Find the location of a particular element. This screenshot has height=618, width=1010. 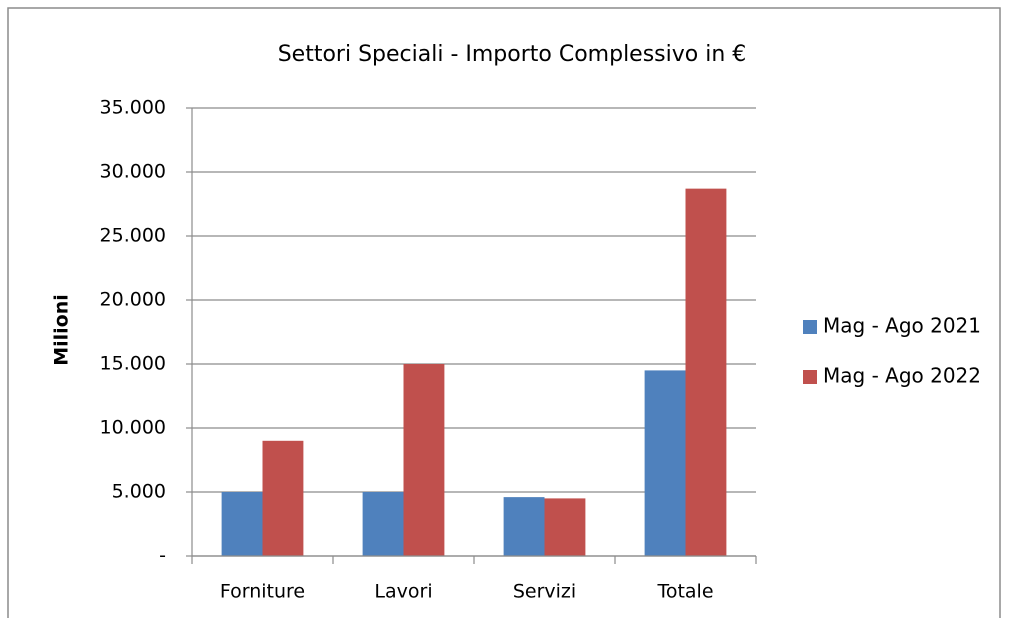

y-tick-label: 20.000 is located at coordinates (133, 300).